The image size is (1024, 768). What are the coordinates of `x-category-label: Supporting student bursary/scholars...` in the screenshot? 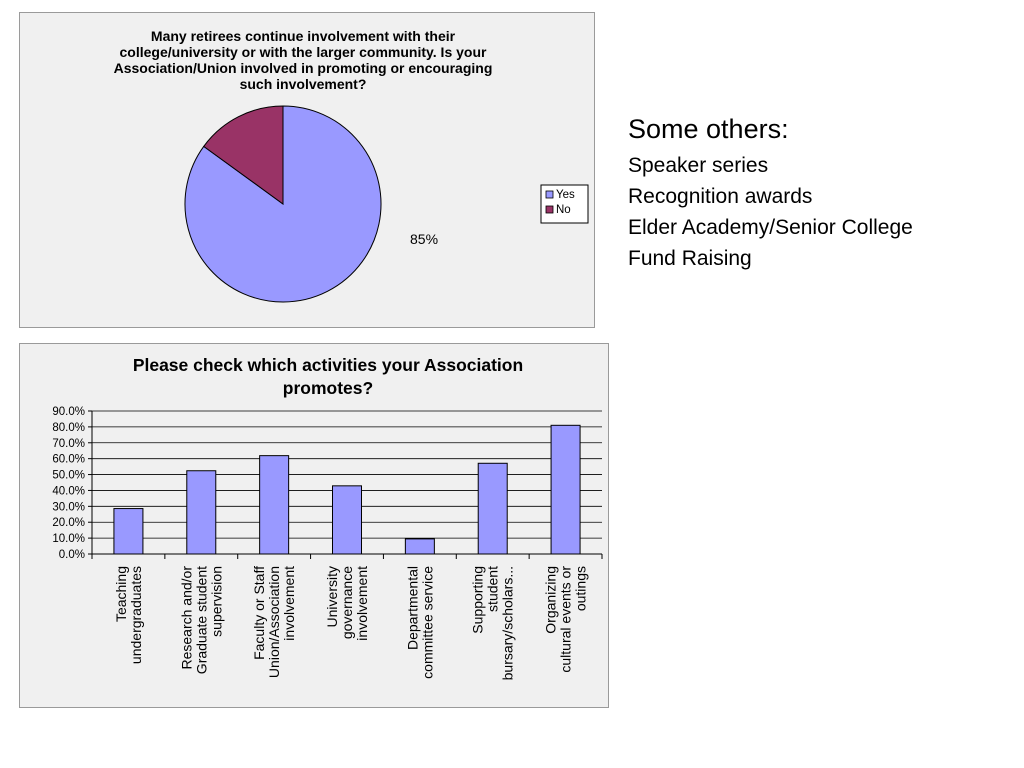 It's located at (493, 623).